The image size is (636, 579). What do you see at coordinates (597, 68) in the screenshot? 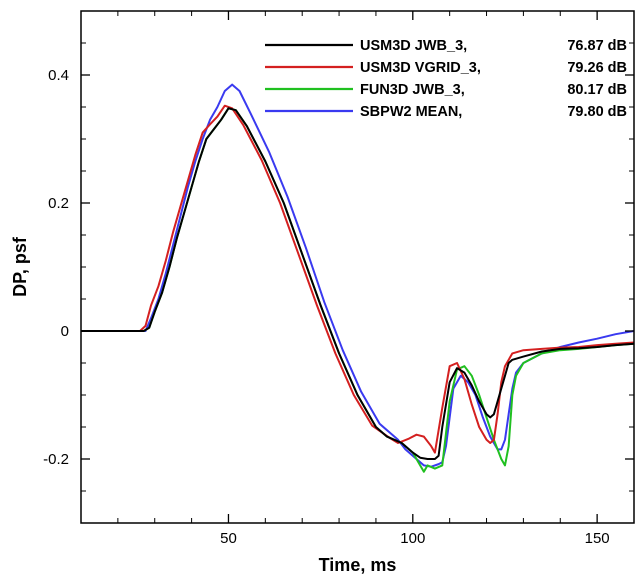
I see `legend-value: 79.26 dB` at bounding box center [597, 68].